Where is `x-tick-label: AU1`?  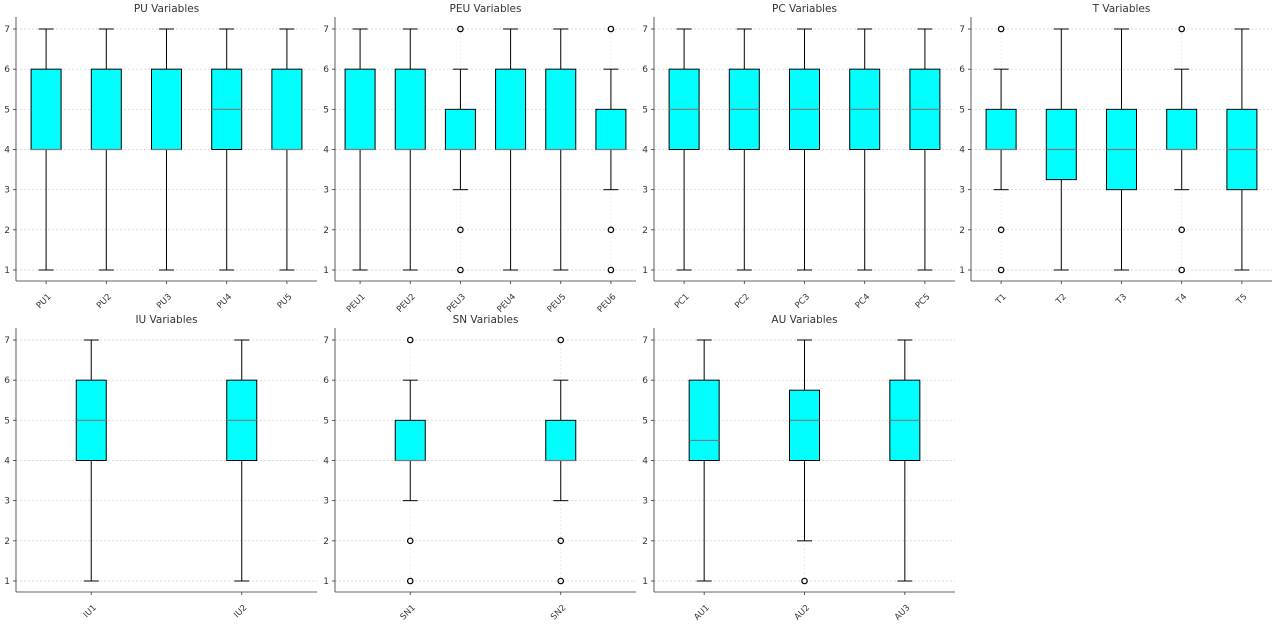 x-tick-label: AU1 is located at coordinates (701, 612).